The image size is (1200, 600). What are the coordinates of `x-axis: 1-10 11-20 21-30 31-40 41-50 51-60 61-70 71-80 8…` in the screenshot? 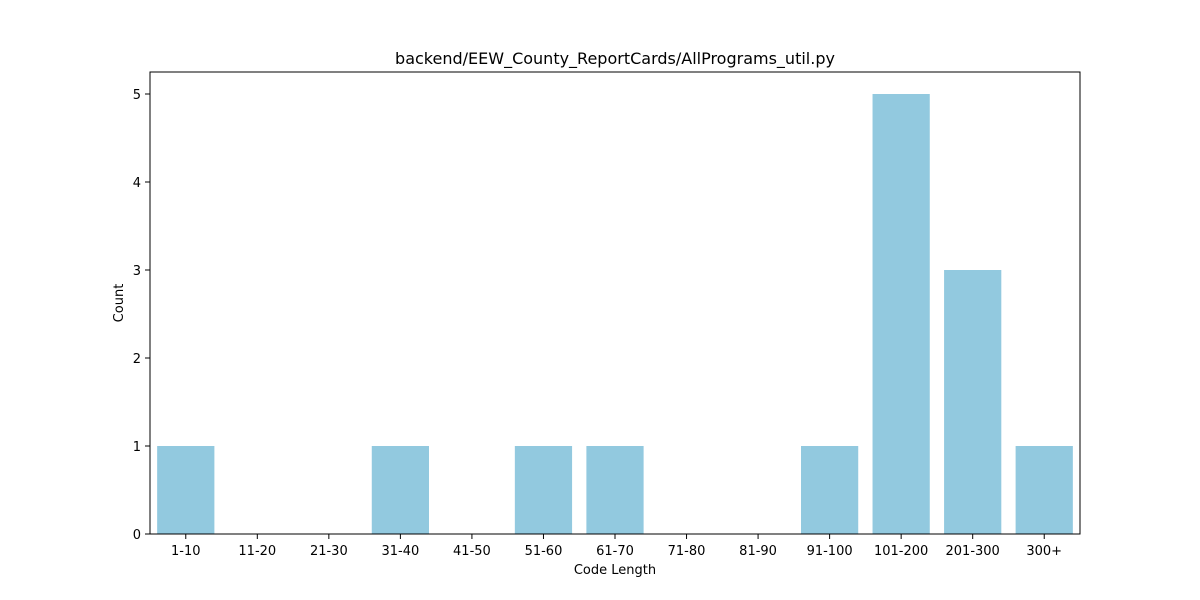 It's located at (616, 546).